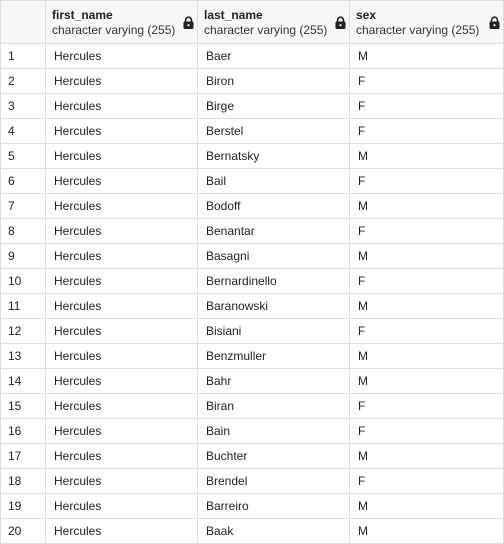 The height and width of the screenshot is (544, 504). I want to click on cell-last-name: Bodoff, so click(273, 206).